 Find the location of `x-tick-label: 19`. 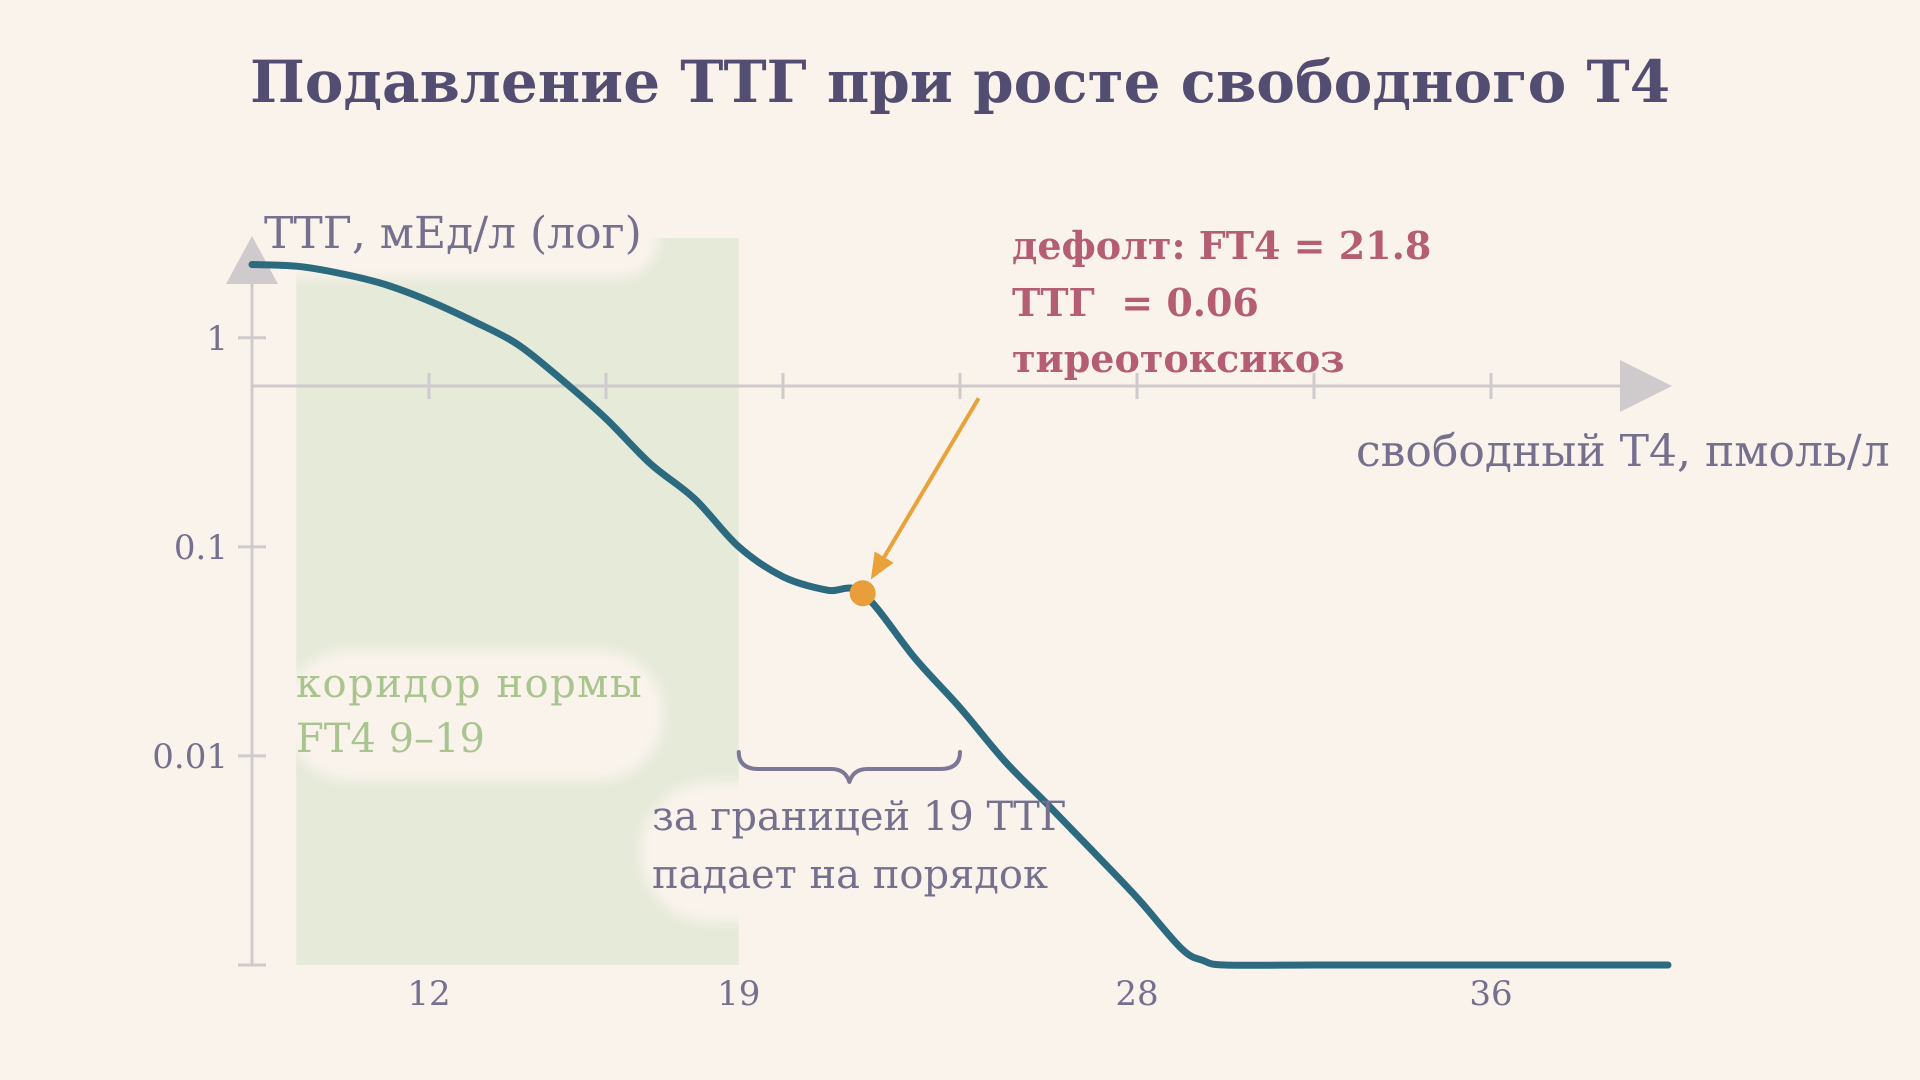

x-tick-label: 19 is located at coordinates (738, 994).